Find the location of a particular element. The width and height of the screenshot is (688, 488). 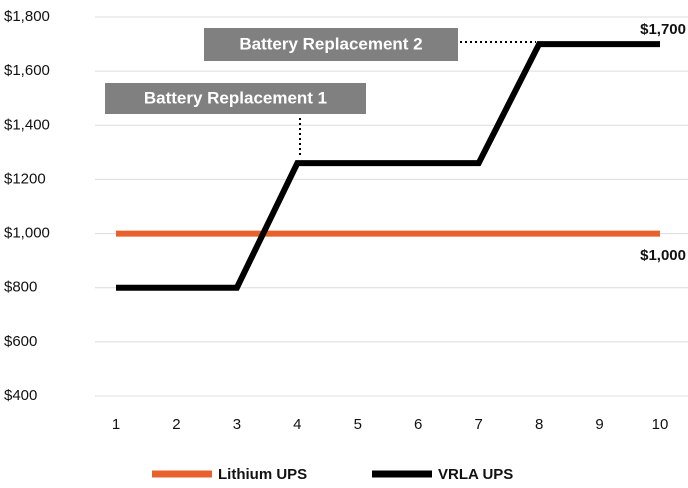

x-tick-label: 5 is located at coordinates (358, 424).